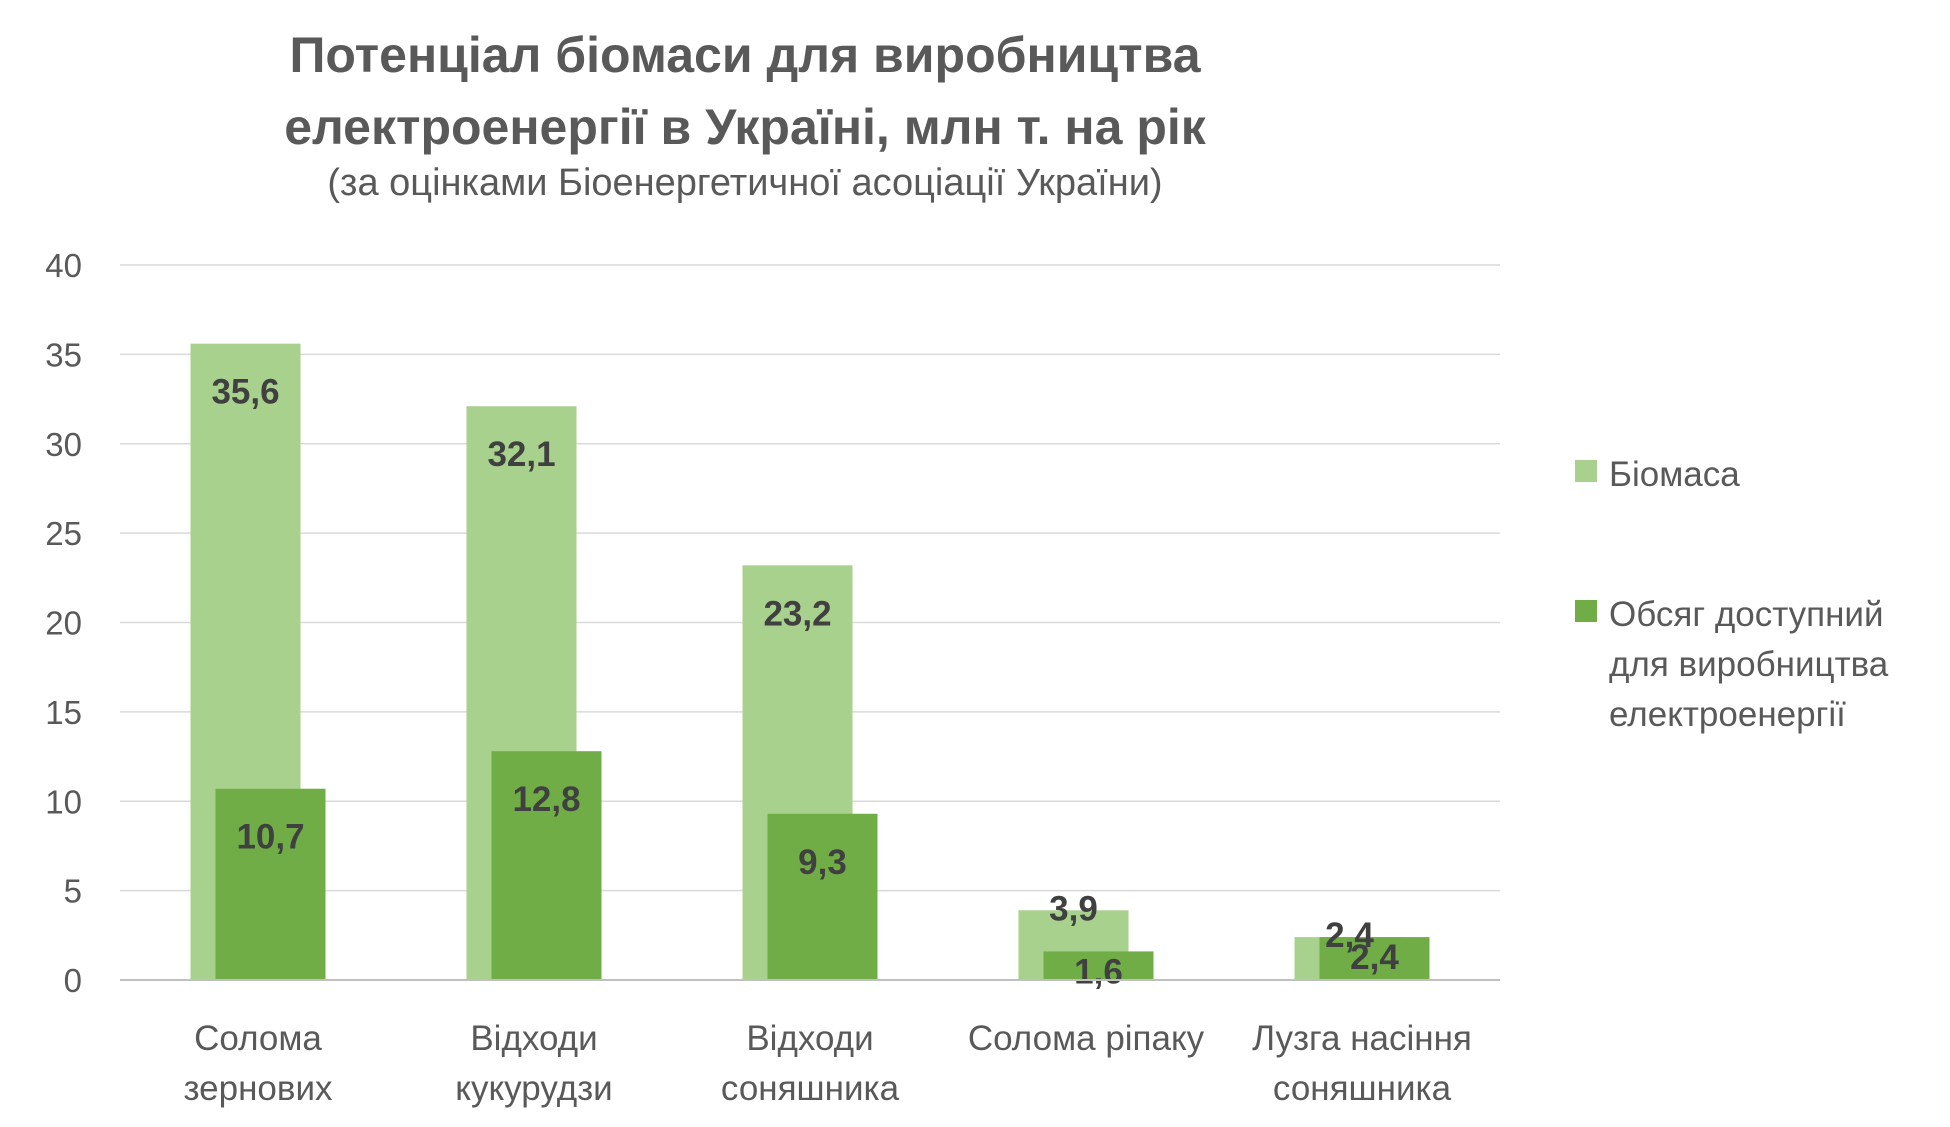  Describe the element at coordinates (63, 533) in the screenshot. I see `y-tick-label: 25` at that location.